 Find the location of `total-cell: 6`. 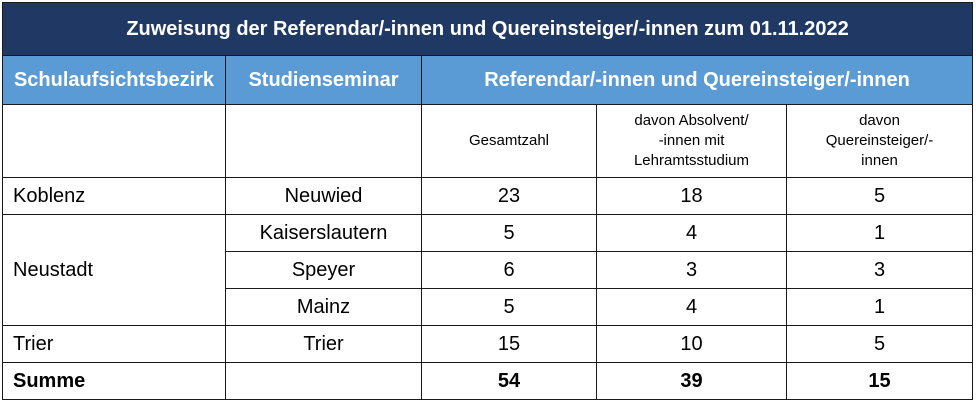

total-cell: 6 is located at coordinates (509, 270).